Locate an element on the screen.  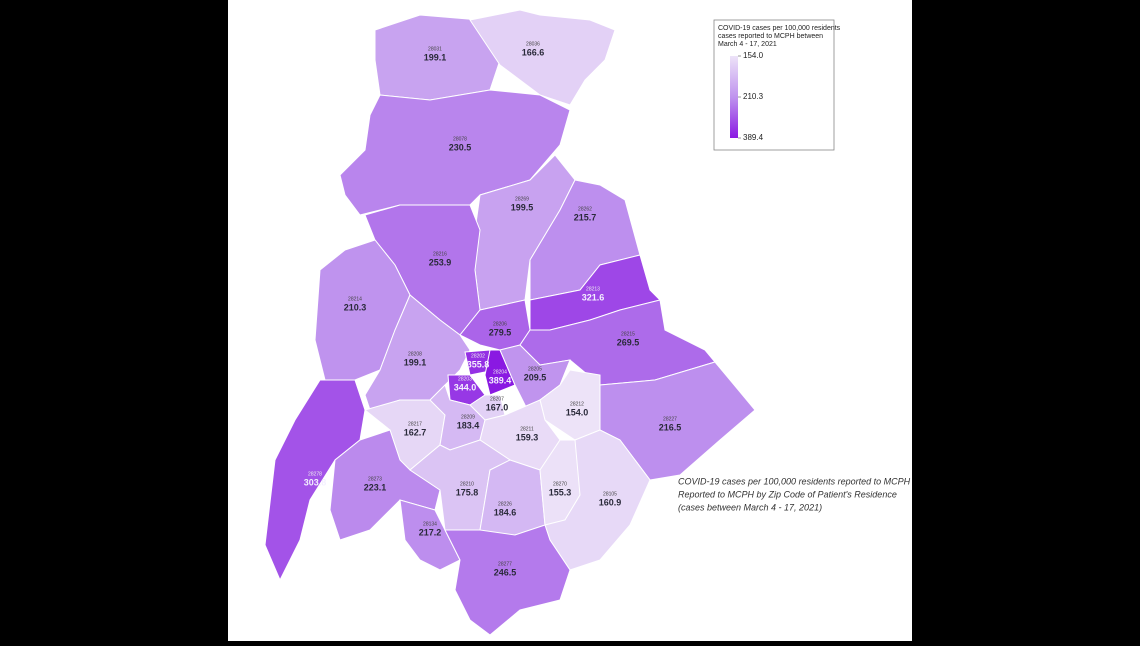
case-rate: 303.8 is located at coordinates (315, 482).